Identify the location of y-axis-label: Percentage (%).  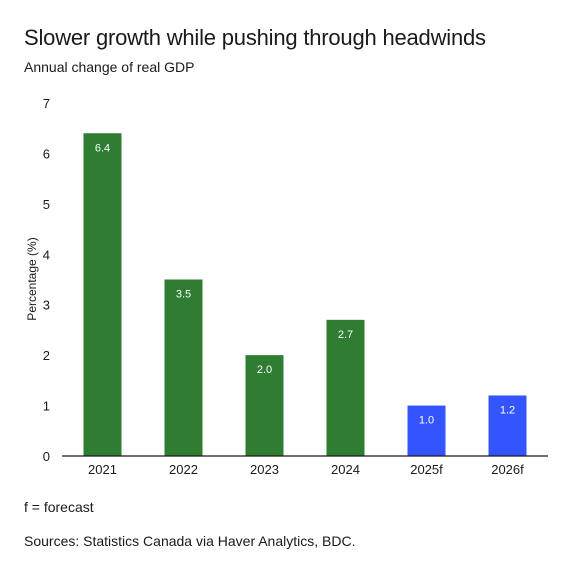
(32, 278).